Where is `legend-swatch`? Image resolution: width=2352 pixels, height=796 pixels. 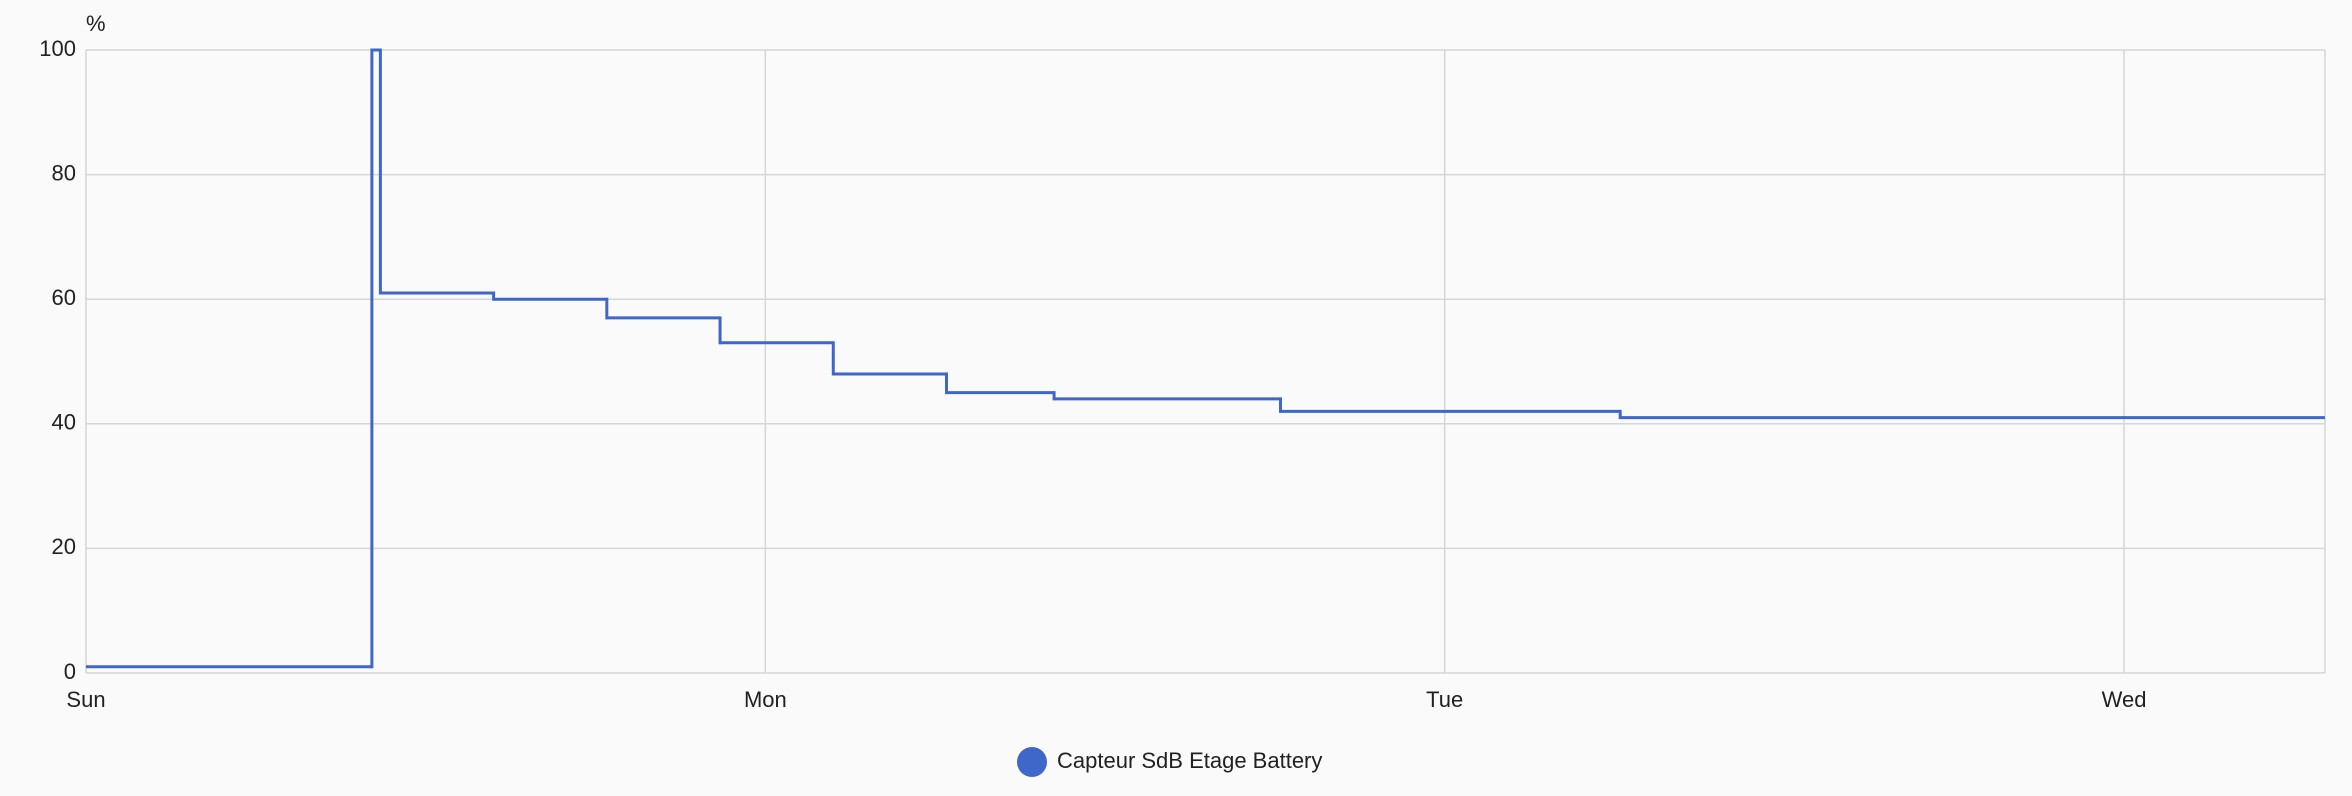
legend-swatch is located at coordinates (1032, 762).